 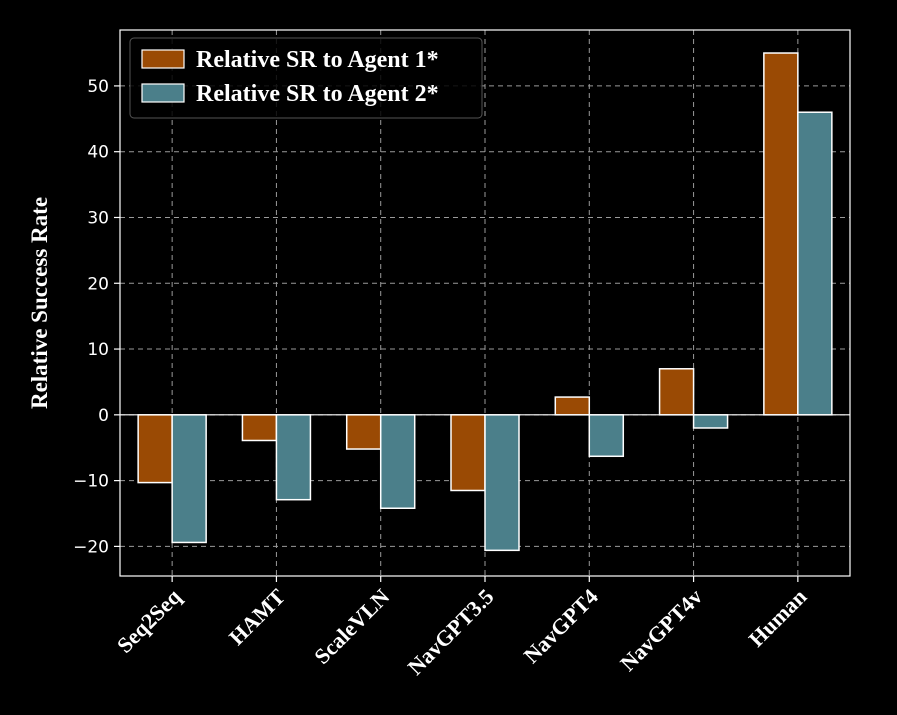 I want to click on x-tick-label-human: Human, so click(x=778, y=618).